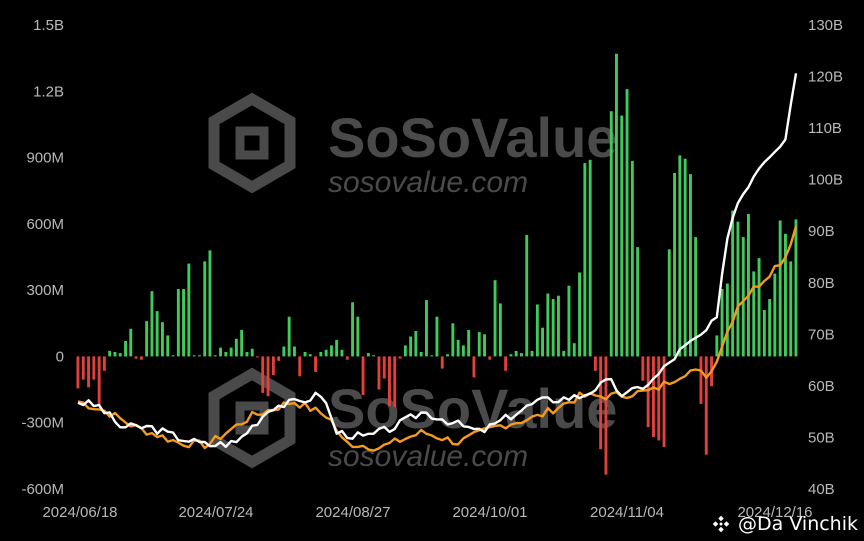 The image size is (864, 541). What do you see at coordinates (774, 512) in the screenshot?
I see `x-tick-label: 2024/12/16` at bounding box center [774, 512].